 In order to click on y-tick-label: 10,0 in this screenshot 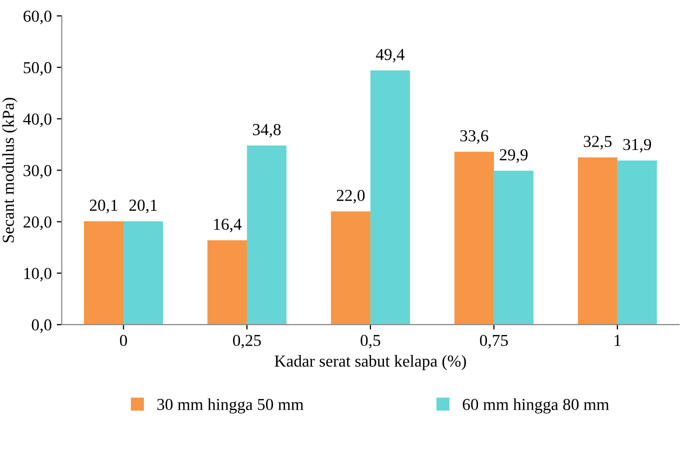, I will do `click(38, 275)`.